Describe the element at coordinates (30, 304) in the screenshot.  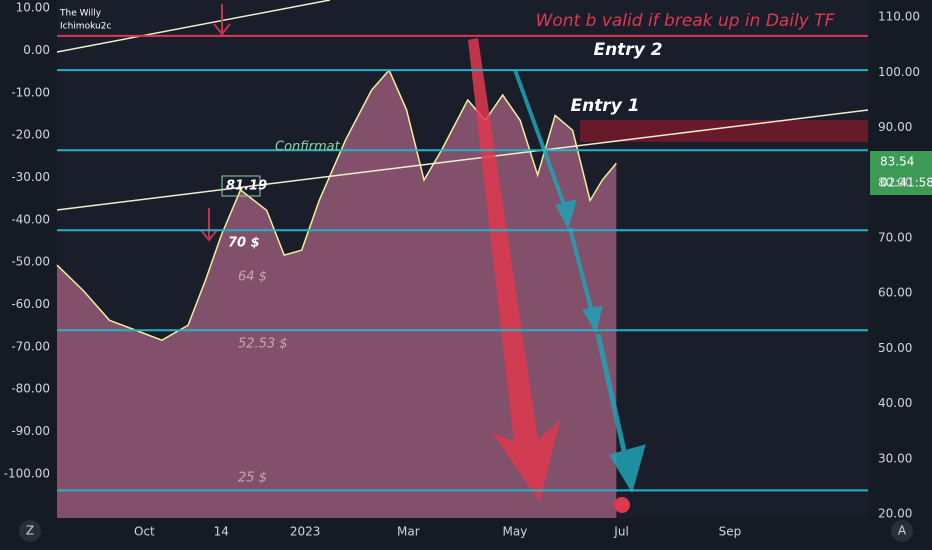
I see `y-tick-label: -60.00` at that location.